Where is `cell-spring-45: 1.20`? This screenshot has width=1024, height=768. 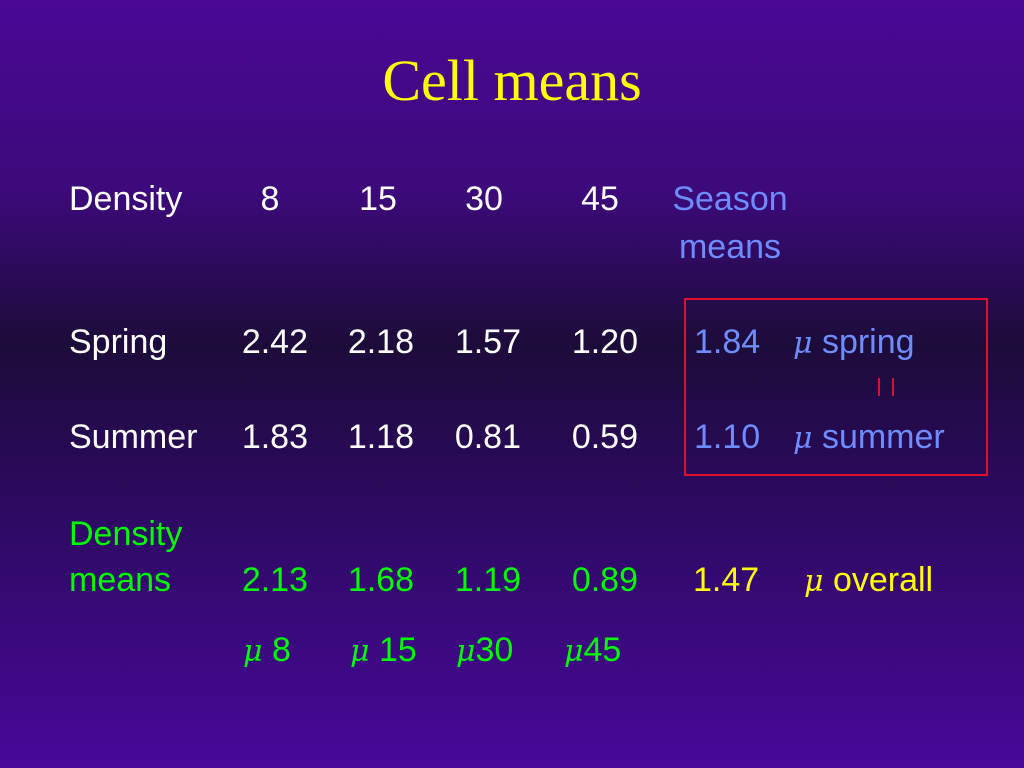
cell-spring-45: 1.20 is located at coordinates (604, 342).